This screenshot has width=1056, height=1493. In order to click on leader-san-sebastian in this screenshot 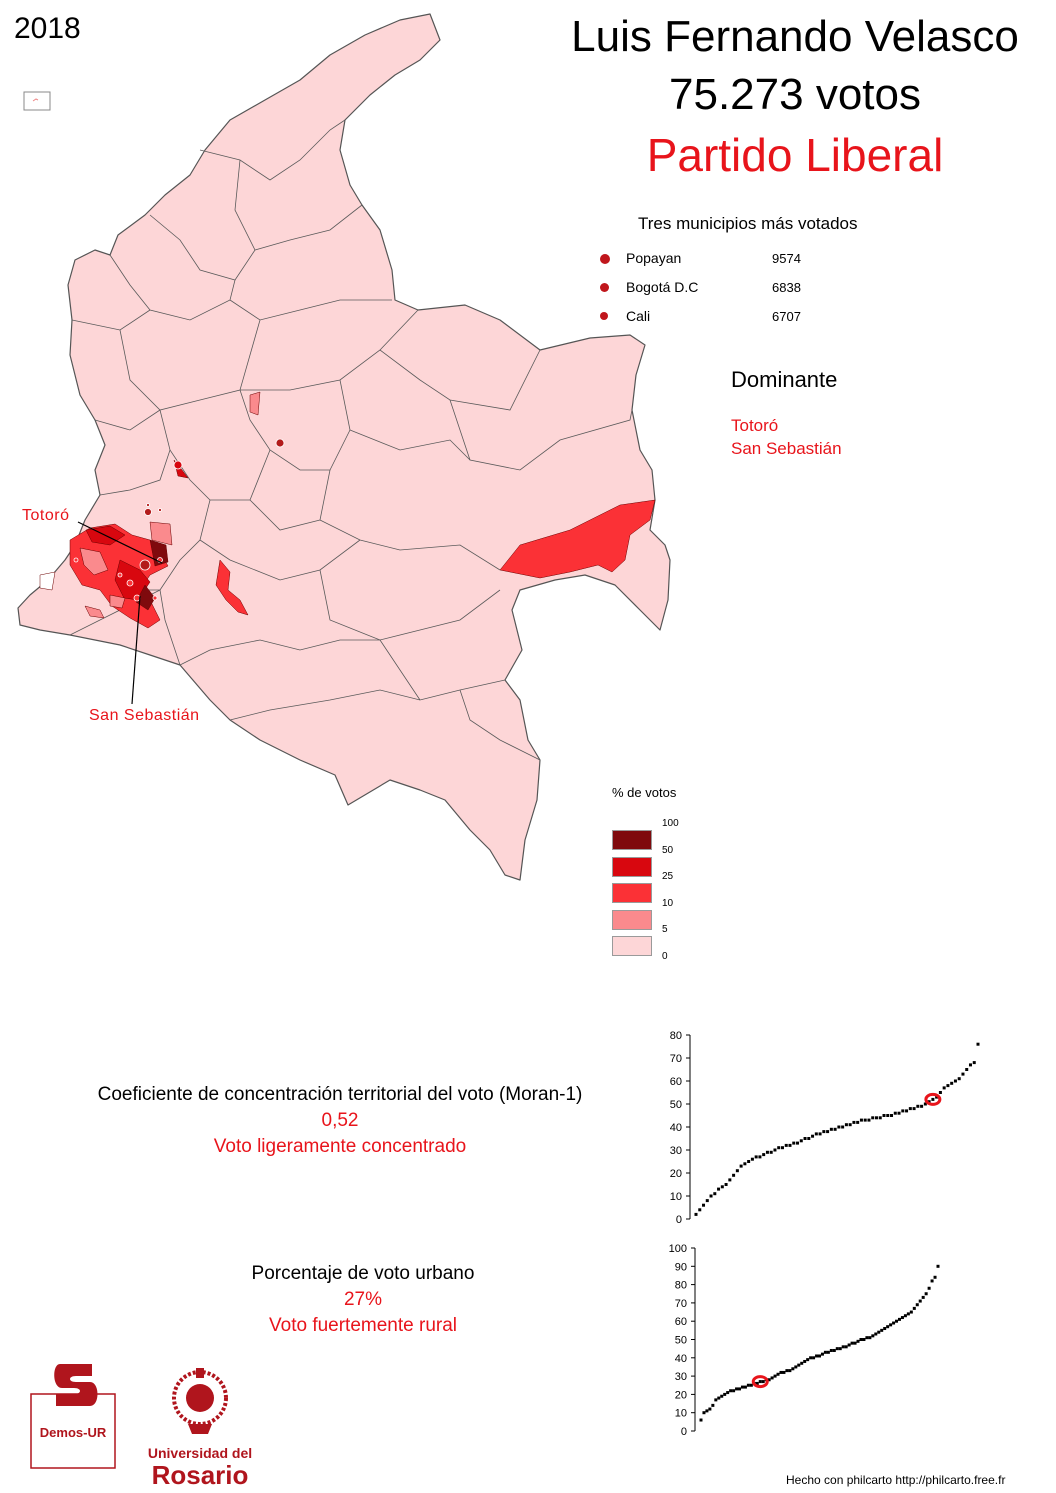, I will do `click(136, 650)`.